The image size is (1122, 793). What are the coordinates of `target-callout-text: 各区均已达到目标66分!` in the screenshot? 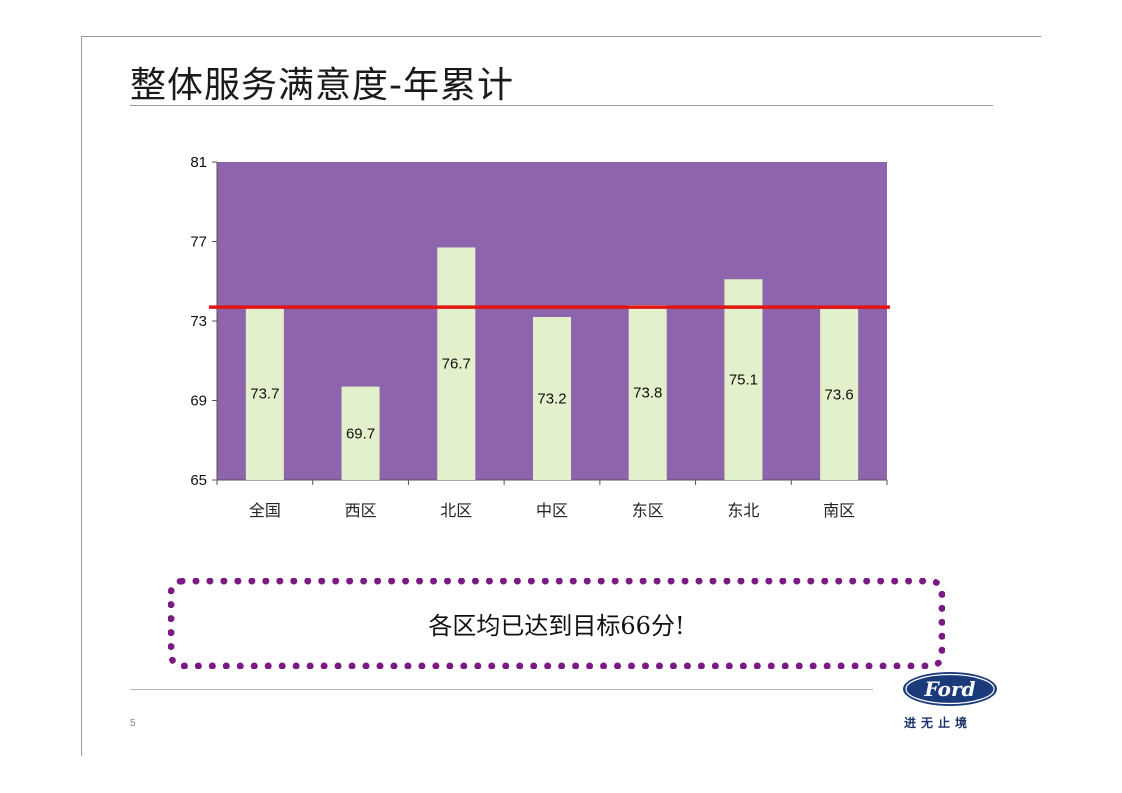 It's located at (556, 626).